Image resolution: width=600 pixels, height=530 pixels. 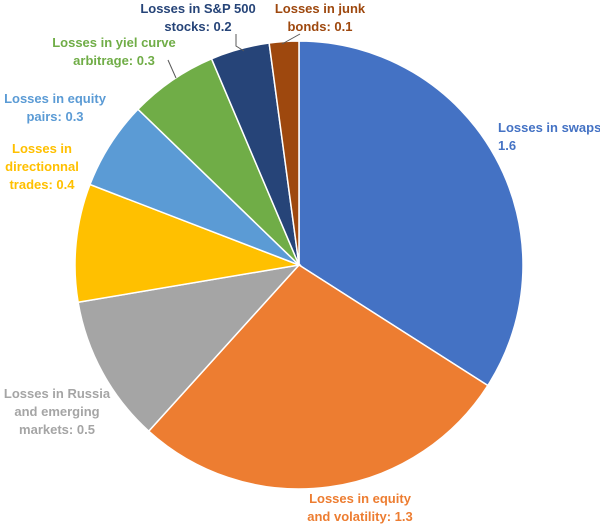 I want to click on slice-label-6: Losses in yiel curve arbitrage: 0.3, so click(x=114, y=51).